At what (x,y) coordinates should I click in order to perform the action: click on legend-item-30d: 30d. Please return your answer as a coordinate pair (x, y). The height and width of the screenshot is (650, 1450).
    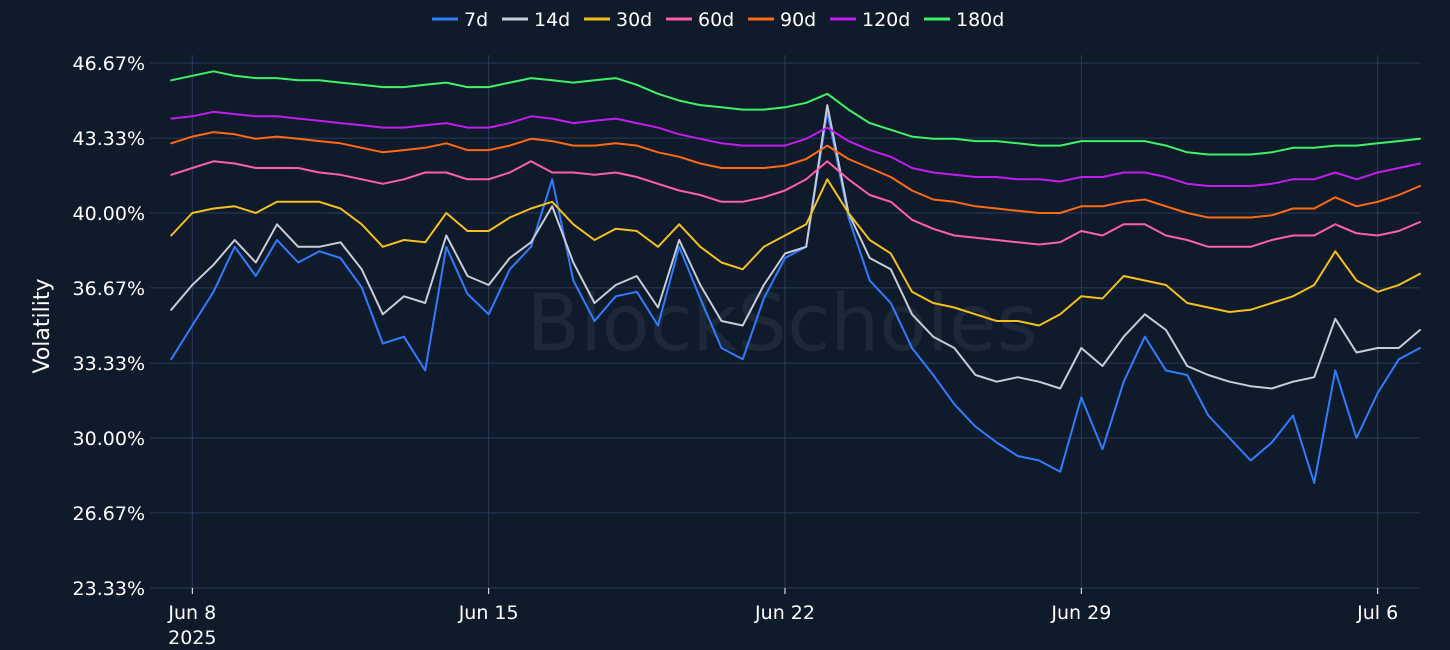
    Looking at the image, I should click on (618, 20).